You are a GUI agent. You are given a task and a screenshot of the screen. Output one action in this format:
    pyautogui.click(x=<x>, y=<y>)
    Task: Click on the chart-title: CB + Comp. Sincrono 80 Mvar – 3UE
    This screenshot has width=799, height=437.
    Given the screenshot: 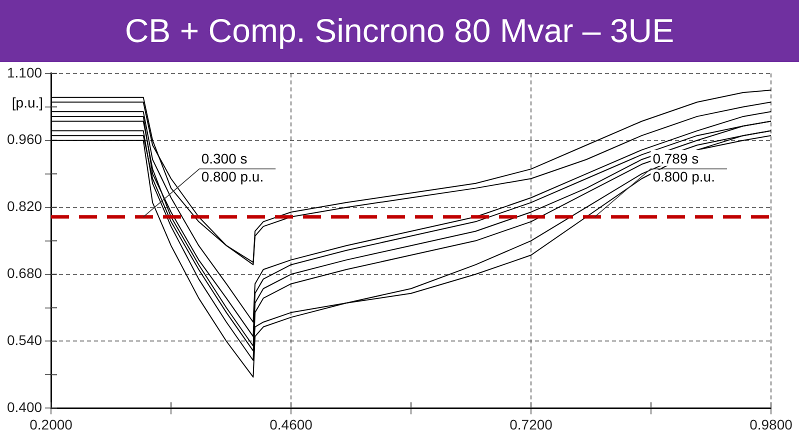 What is the action you would take?
    pyautogui.click(x=399, y=31)
    